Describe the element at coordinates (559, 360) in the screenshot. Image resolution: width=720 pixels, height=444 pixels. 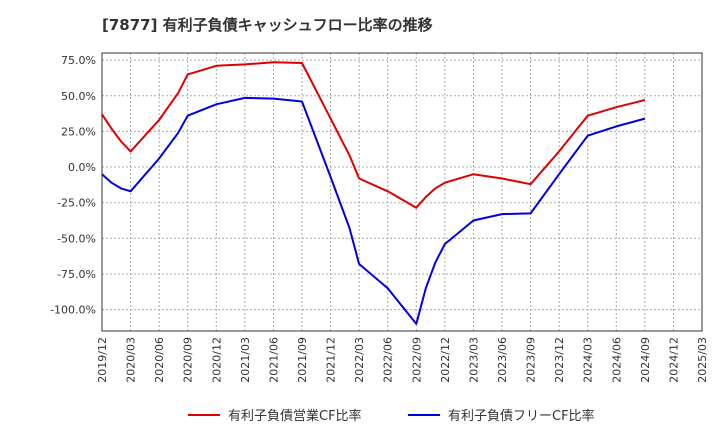
I see `x-tick-label: 2023/12` at that location.